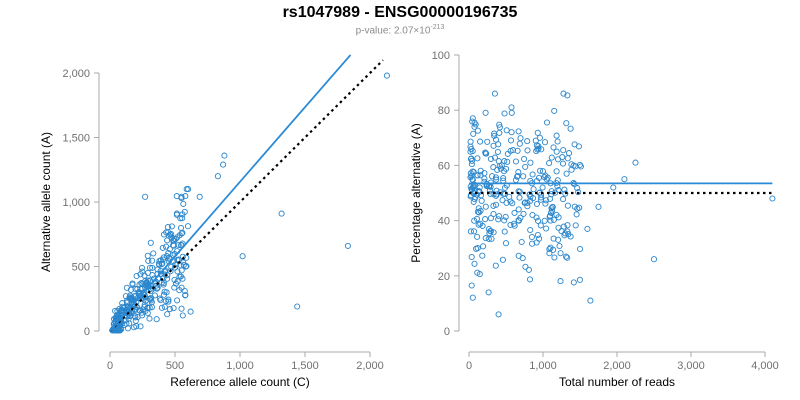 This screenshot has width=800, height=400. What do you see at coordinates (447, 332) in the screenshot?
I see `y-tick-label: 0` at bounding box center [447, 332].